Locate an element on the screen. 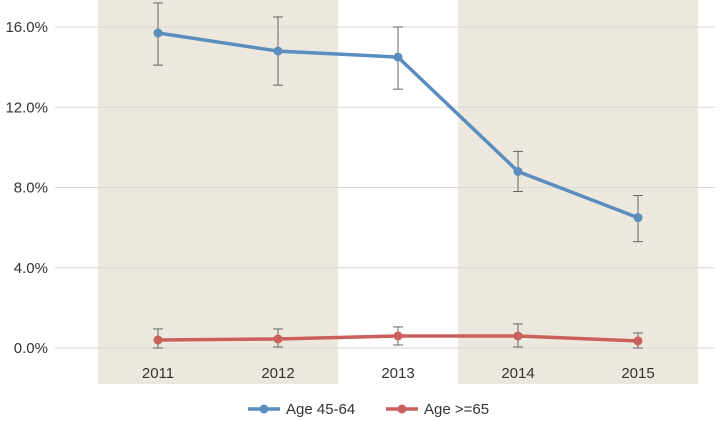  legend-label: Age 45-64 is located at coordinates (320, 409).